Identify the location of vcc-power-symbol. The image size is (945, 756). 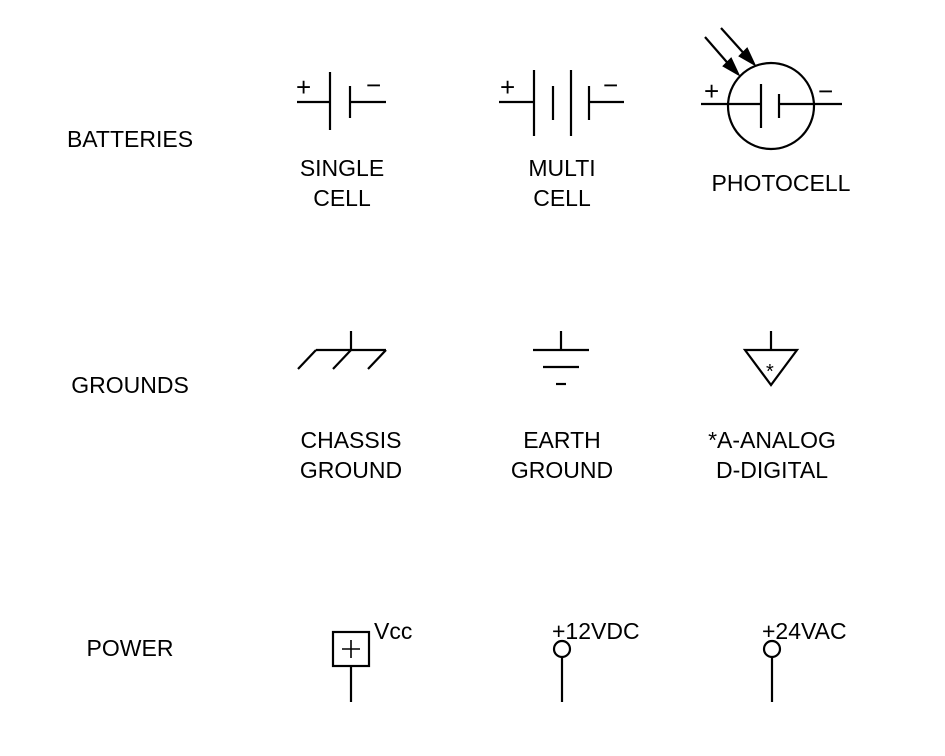
(351, 666).